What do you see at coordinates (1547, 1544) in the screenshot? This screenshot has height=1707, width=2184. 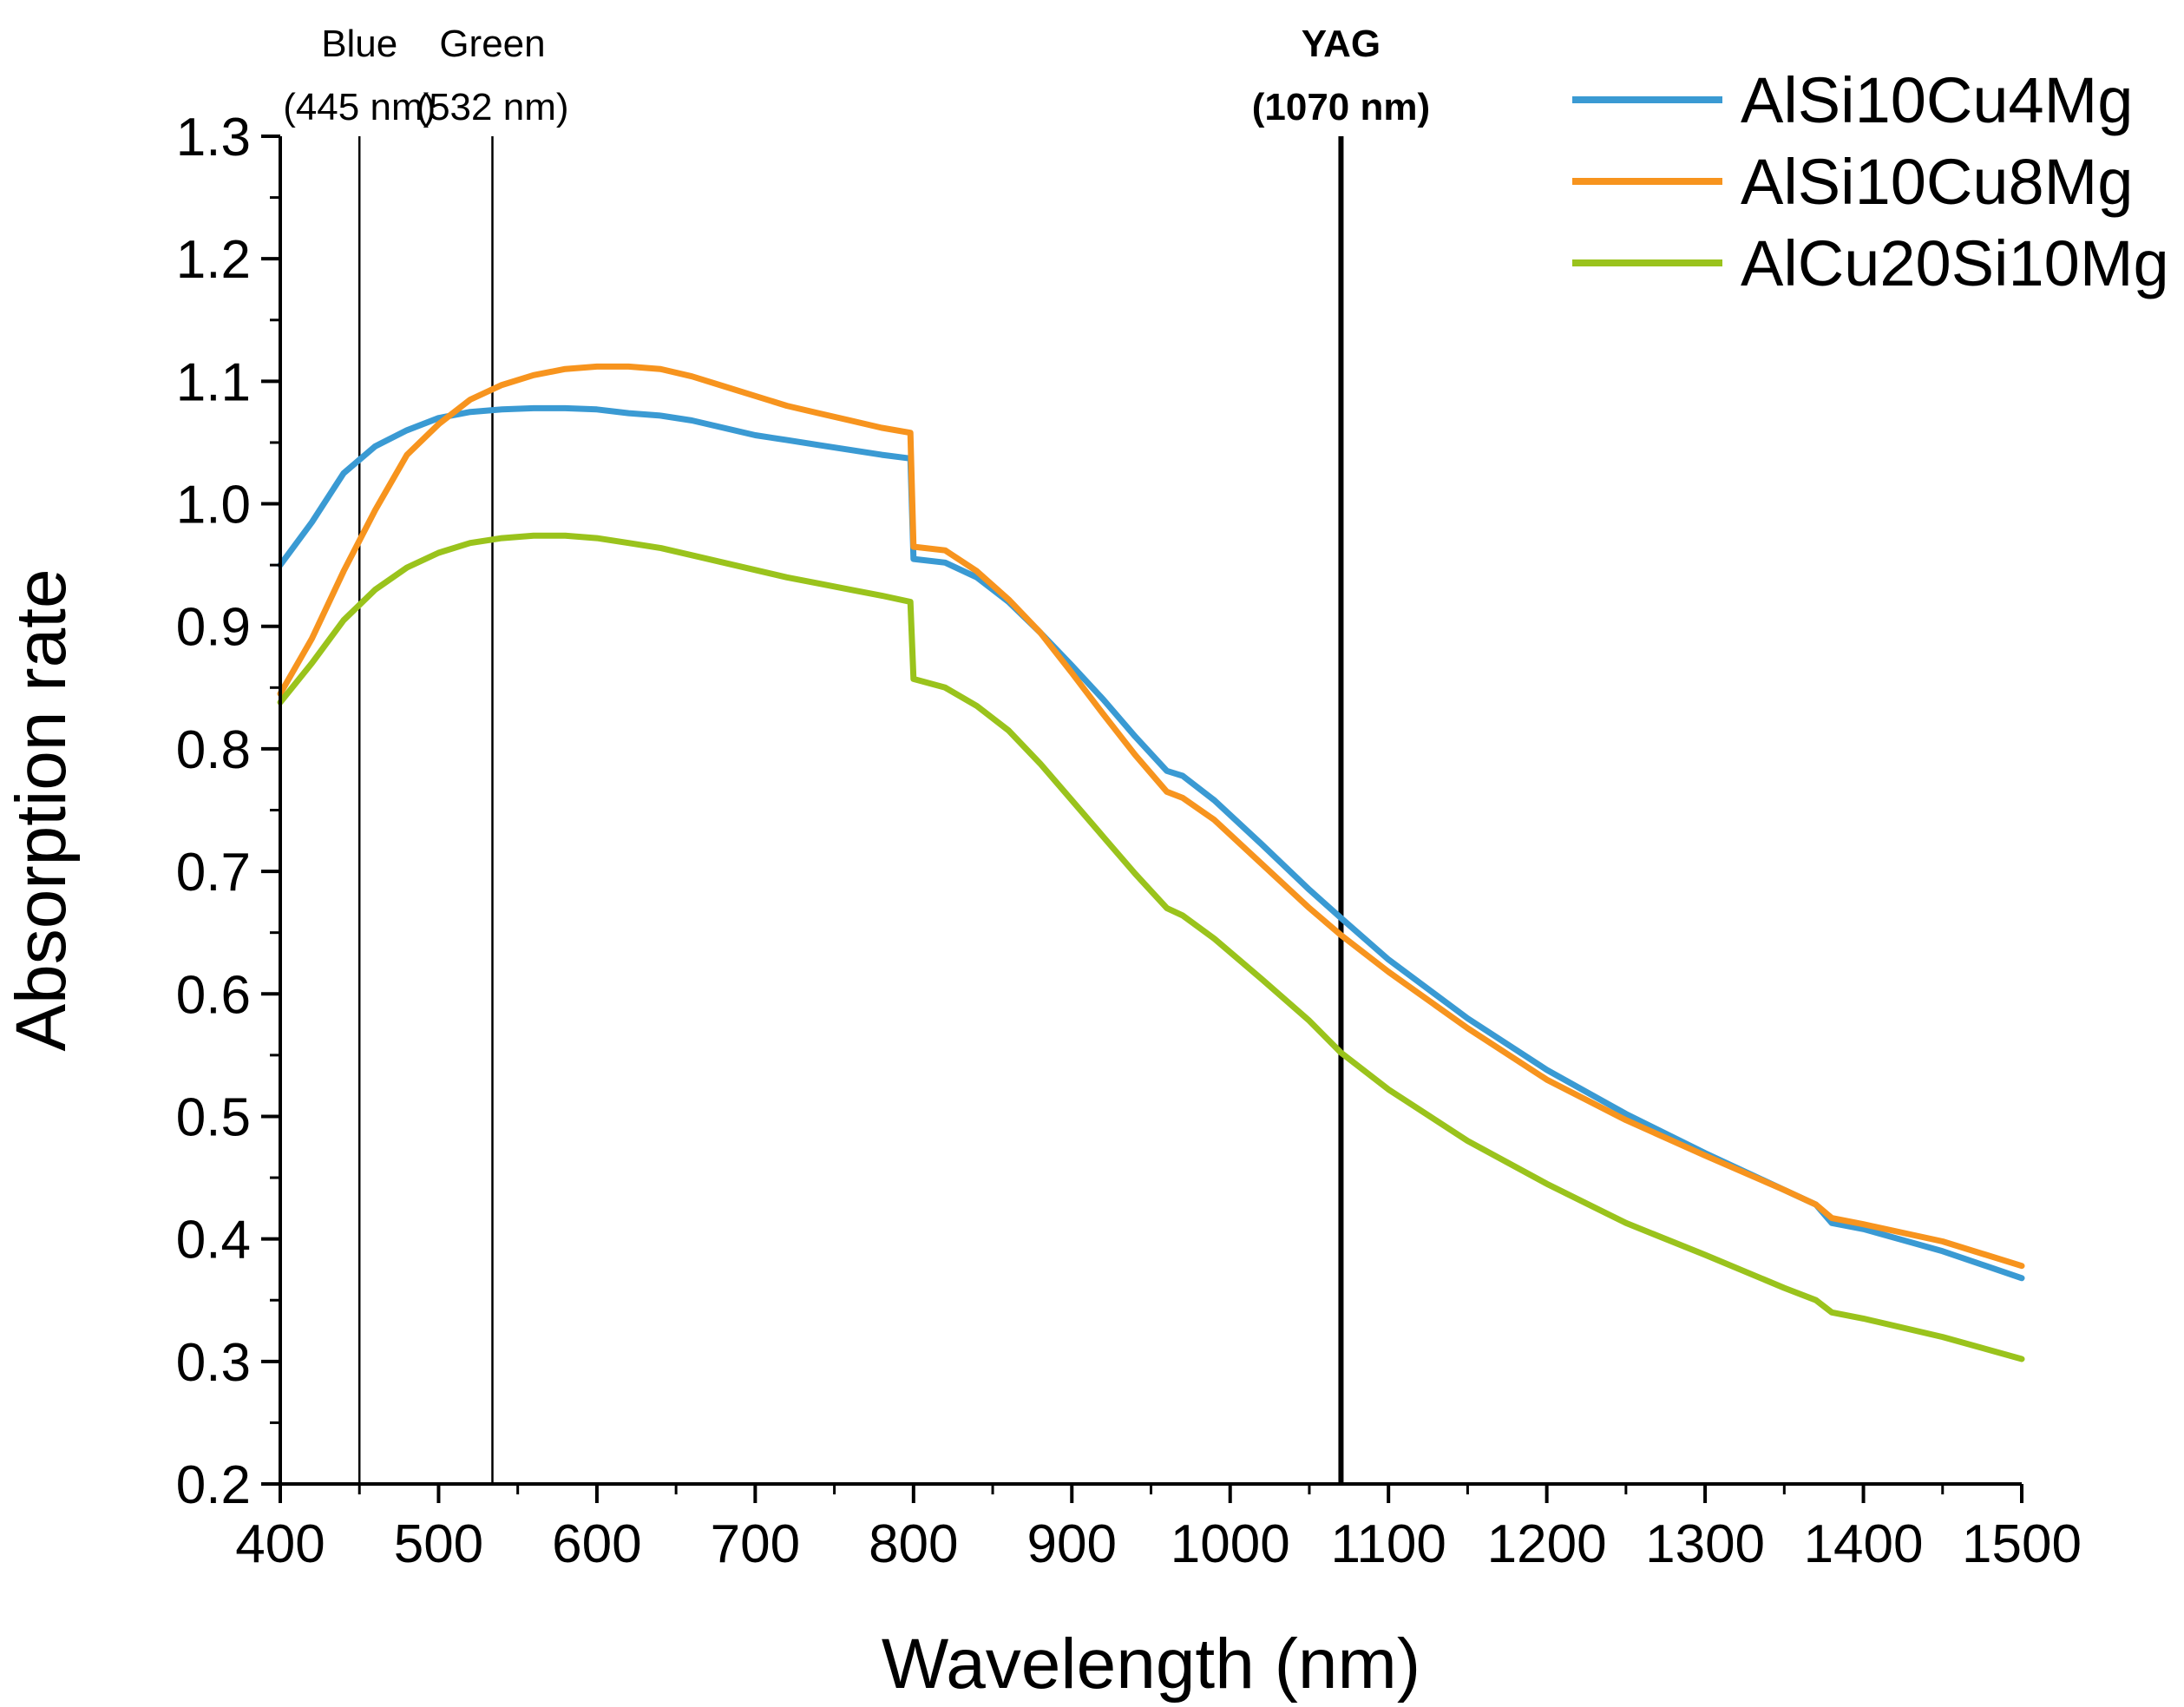 I see `x-tick-label-8: 1200` at bounding box center [1547, 1544].